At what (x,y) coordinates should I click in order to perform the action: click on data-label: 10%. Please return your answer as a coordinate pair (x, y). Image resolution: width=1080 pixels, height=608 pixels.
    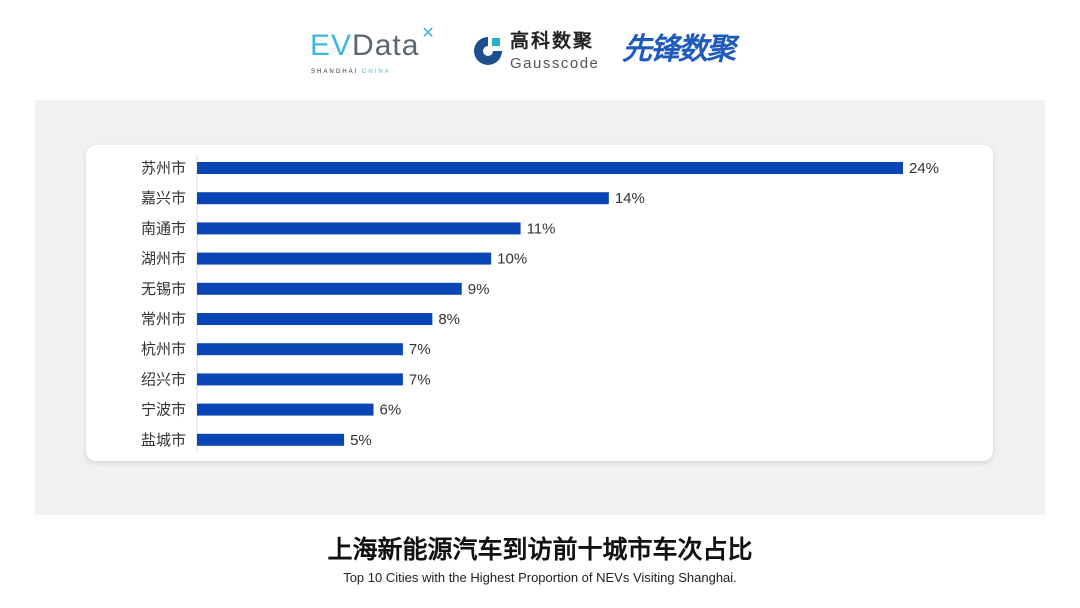
    Looking at the image, I should click on (512, 259).